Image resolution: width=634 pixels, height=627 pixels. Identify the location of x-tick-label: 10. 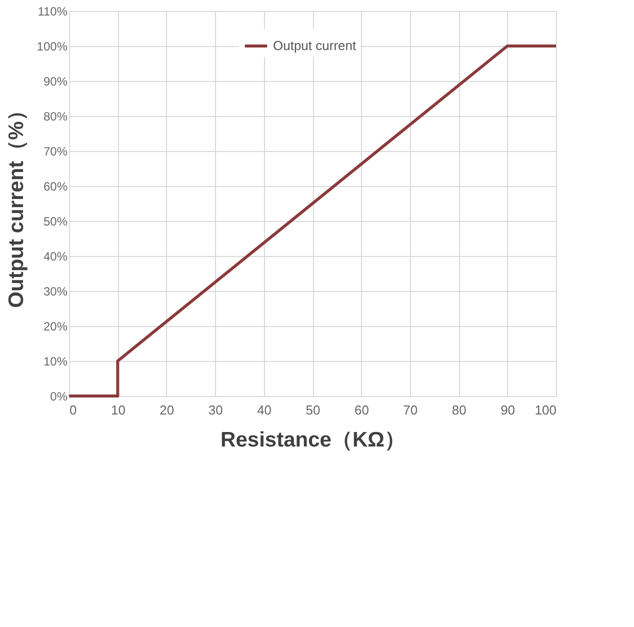
(118, 410).